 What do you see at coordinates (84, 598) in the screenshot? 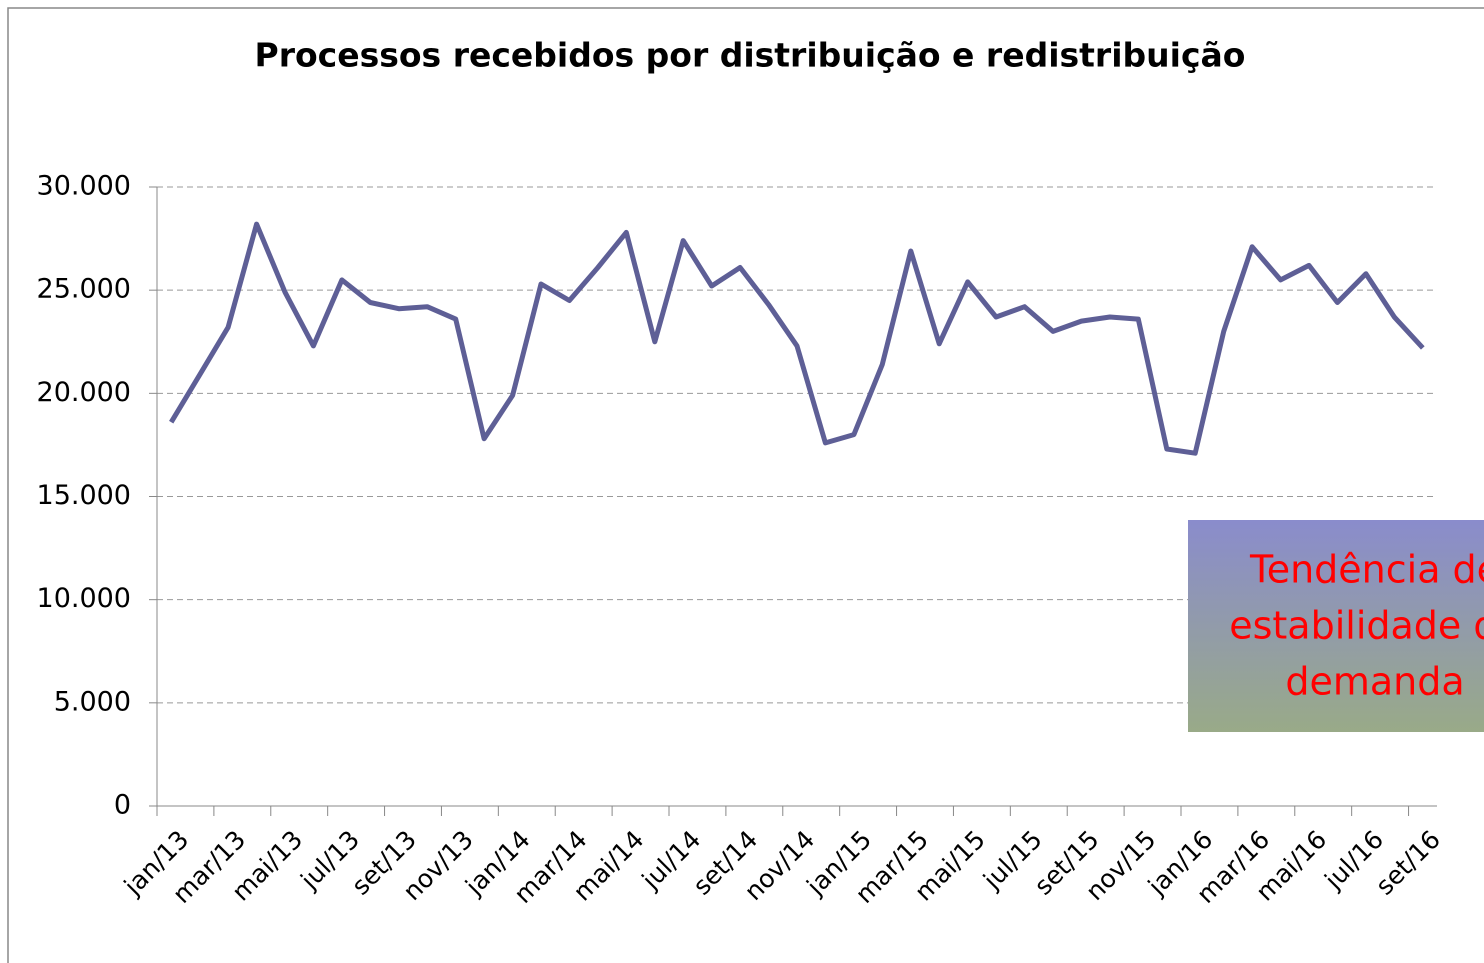
I see `y-tick-label: 10.000` at bounding box center [84, 598].